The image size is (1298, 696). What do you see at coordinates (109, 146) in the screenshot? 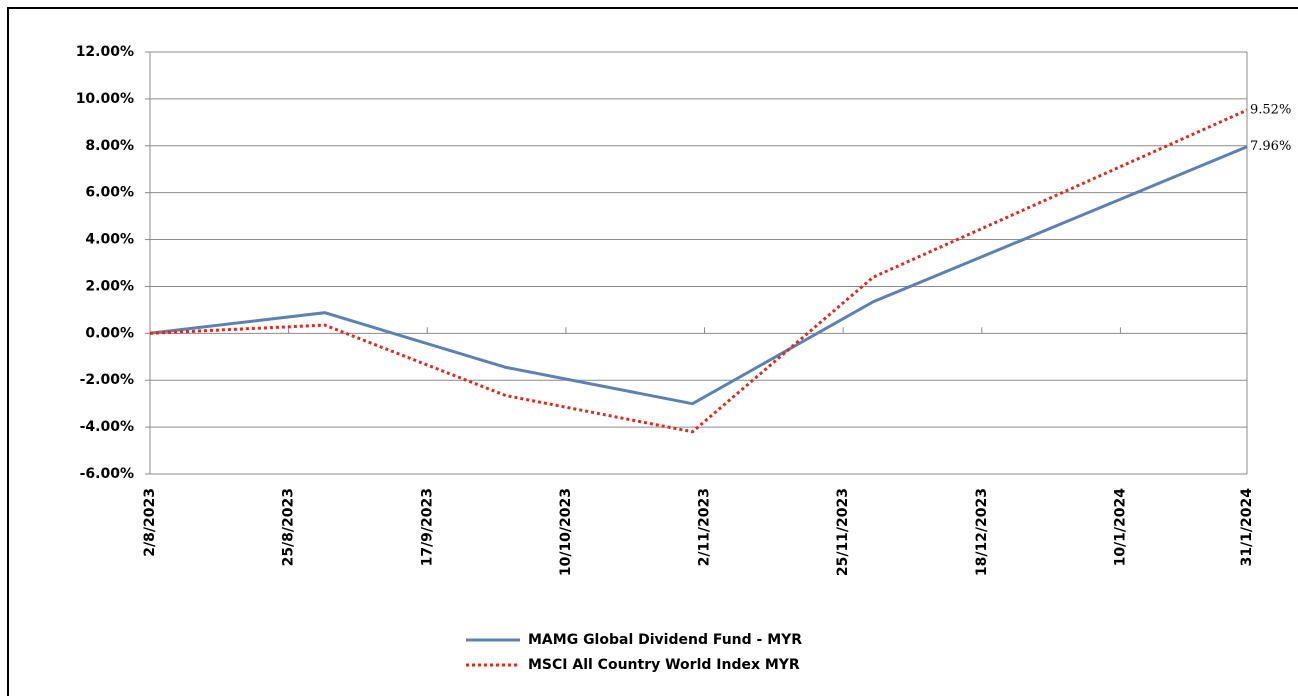
I see `y-tick-label: 8.00%` at bounding box center [109, 146].